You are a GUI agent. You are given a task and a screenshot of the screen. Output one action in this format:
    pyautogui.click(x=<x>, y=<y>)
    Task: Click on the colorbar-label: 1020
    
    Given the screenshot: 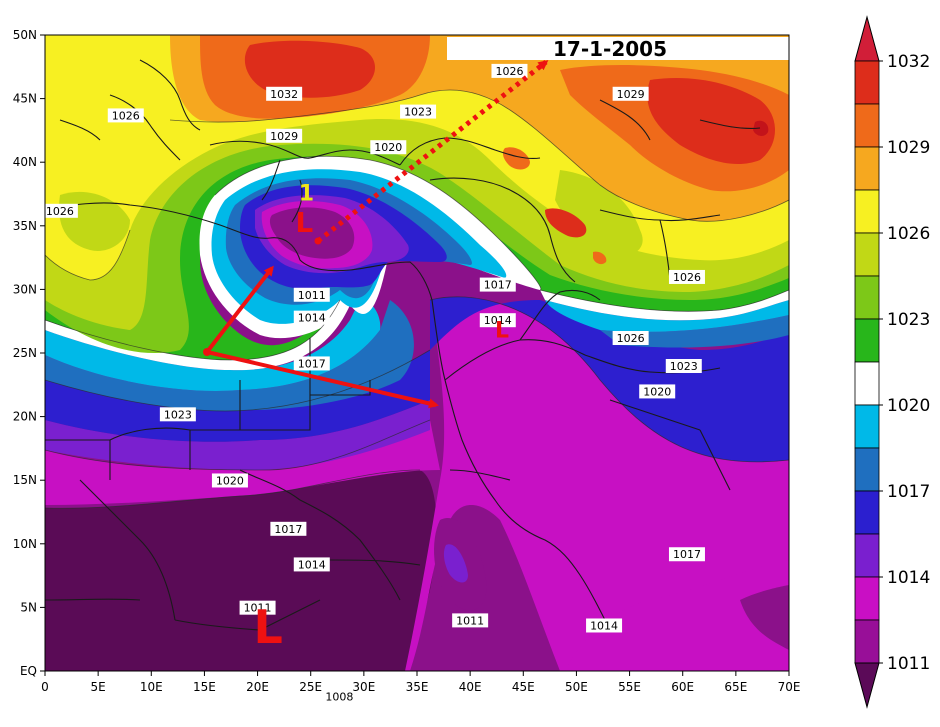 What is the action you would take?
    pyautogui.click(x=908, y=406)
    